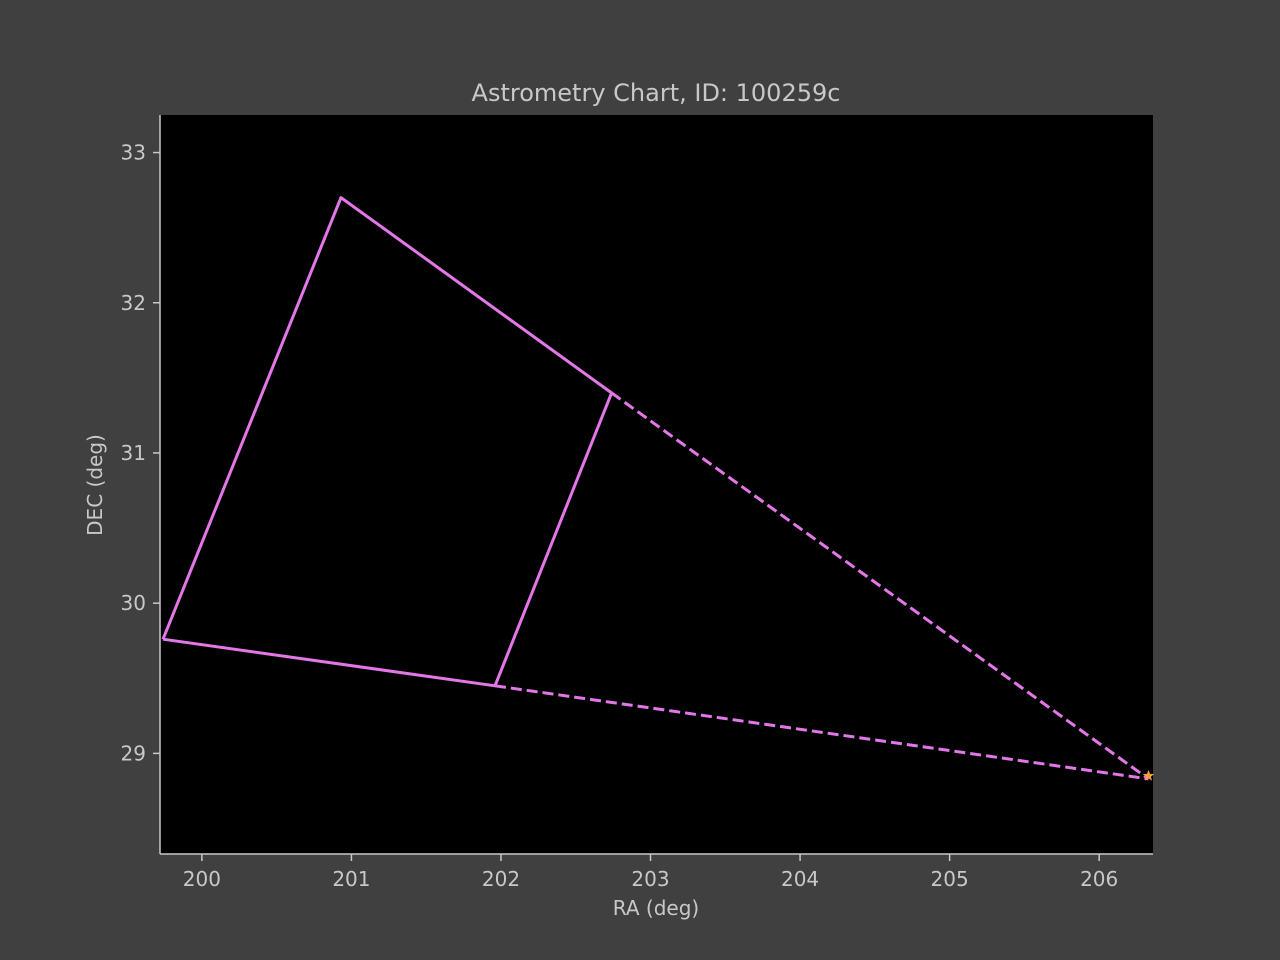 The height and width of the screenshot is (960, 1280). What do you see at coordinates (800, 879) in the screenshot?
I see `x-tick-label: 204` at bounding box center [800, 879].